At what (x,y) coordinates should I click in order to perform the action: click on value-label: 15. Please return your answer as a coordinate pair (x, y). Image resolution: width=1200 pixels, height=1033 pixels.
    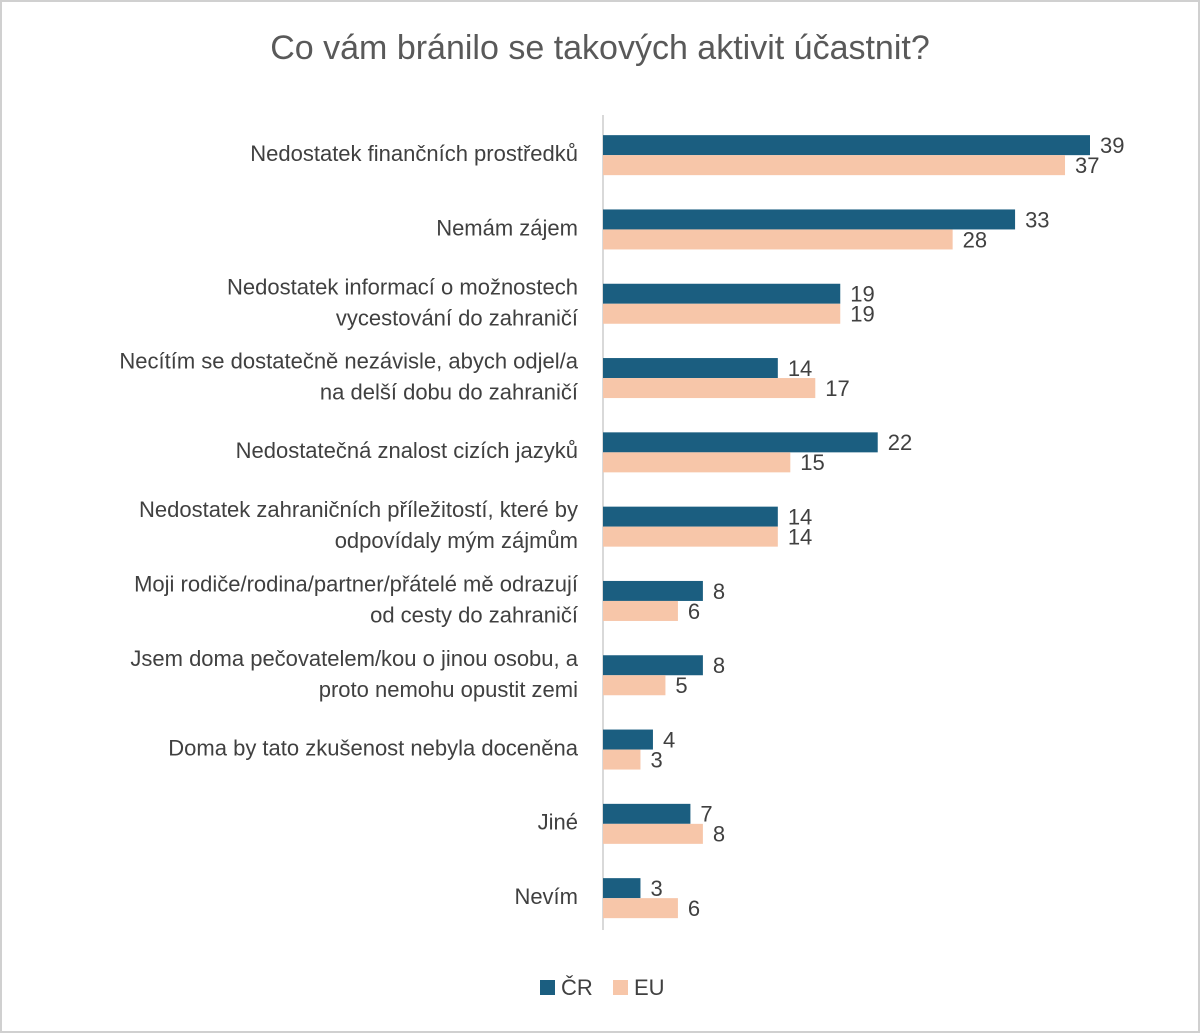
    Looking at the image, I should click on (812, 462).